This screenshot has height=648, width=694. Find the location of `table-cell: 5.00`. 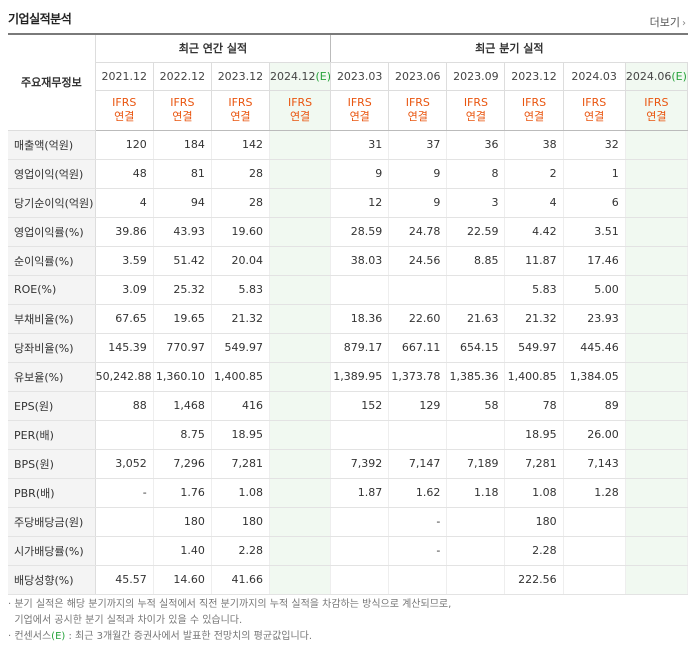

table-cell: 5.00 is located at coordinates (594, 290).